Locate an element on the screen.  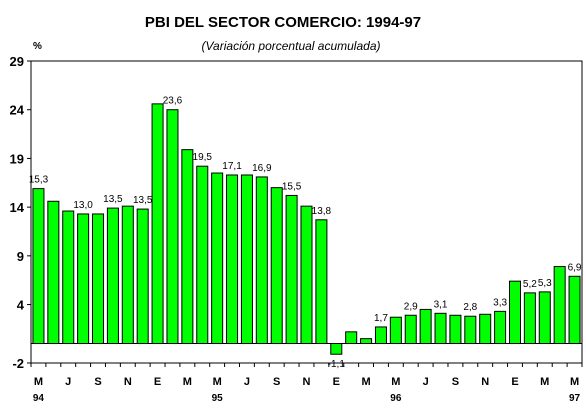
year-label: 96 is located at coordinates (396, 398).